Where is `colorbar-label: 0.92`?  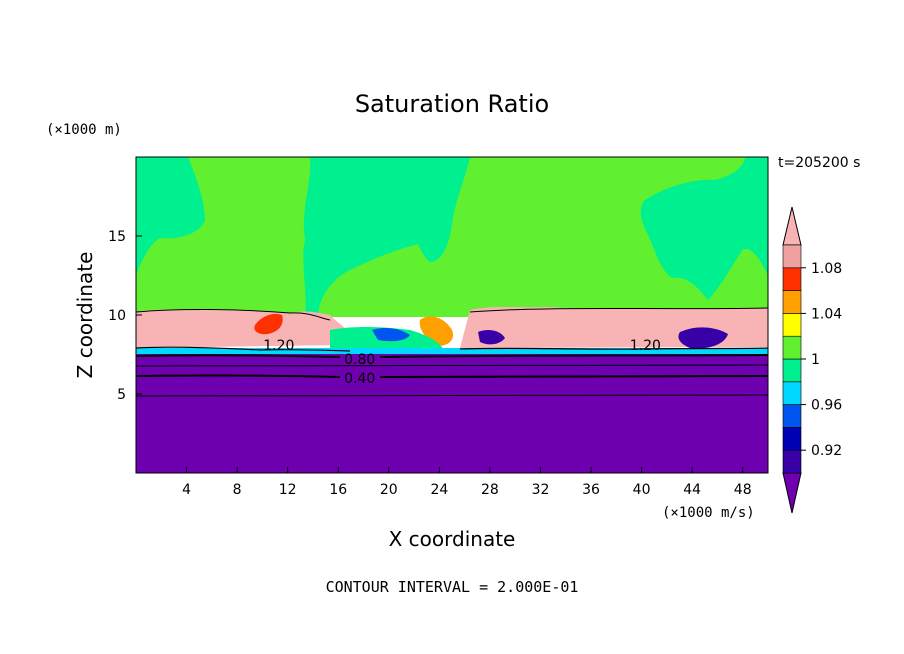 colorbar-label: 0.92 is located at coordinates (826, 451).